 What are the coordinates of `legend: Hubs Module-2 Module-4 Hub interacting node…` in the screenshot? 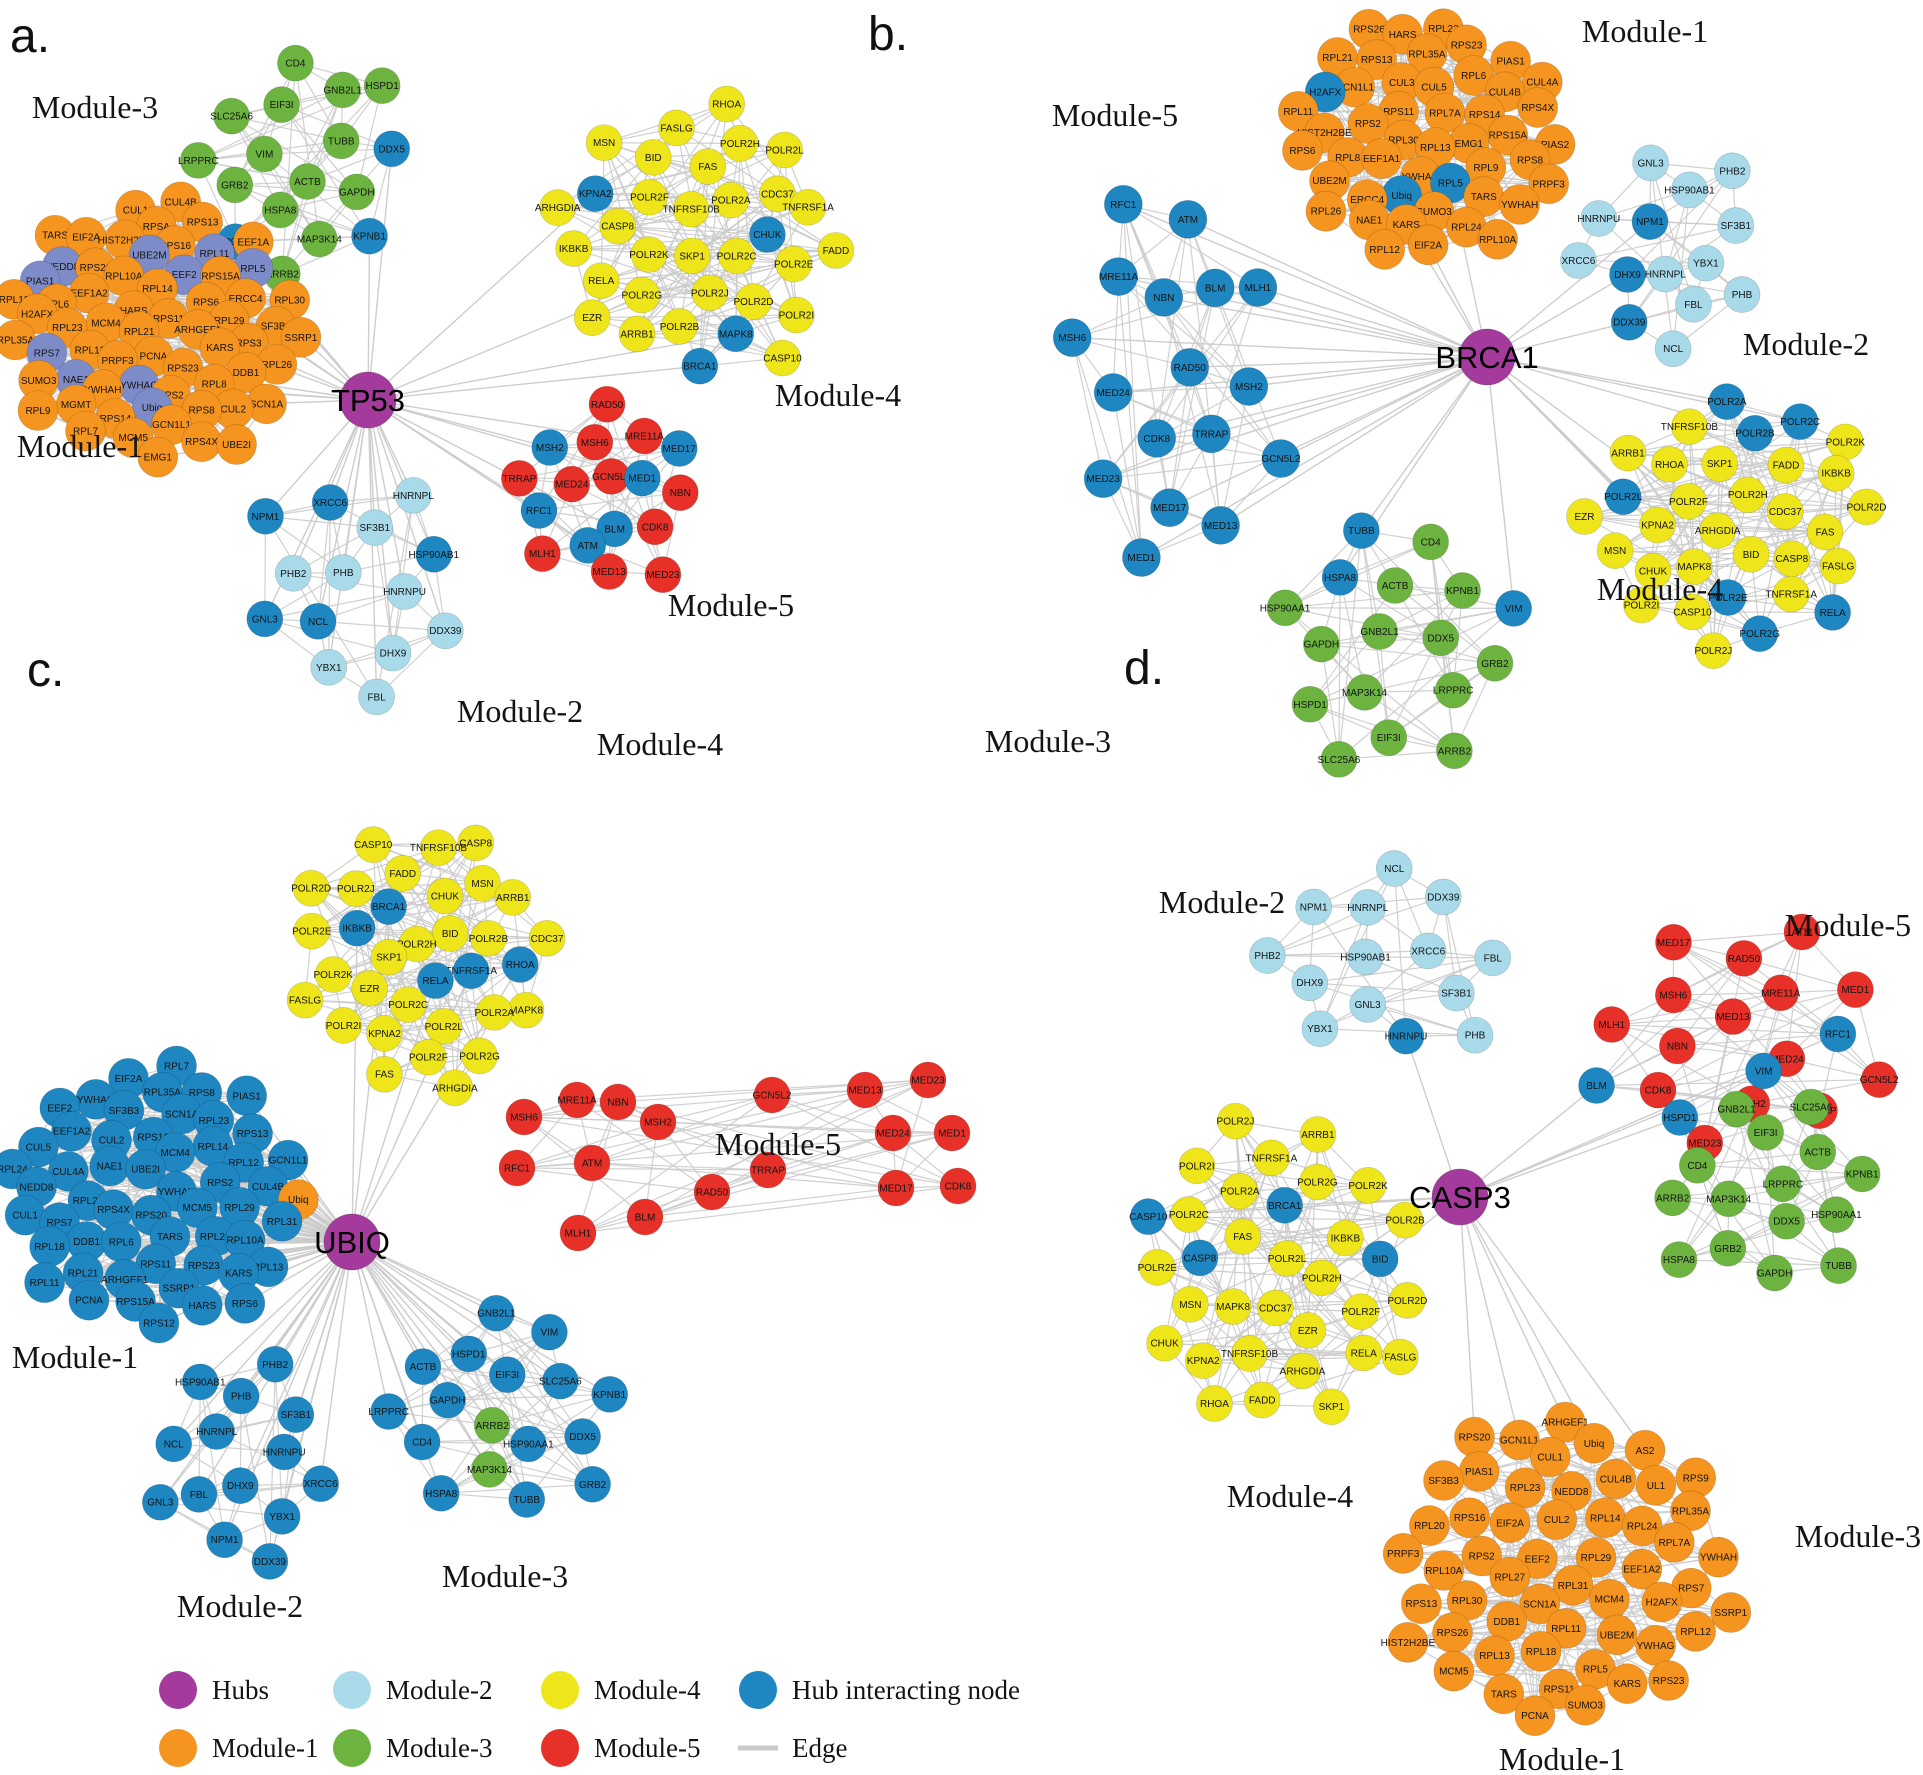 It's located at (589, 1719).